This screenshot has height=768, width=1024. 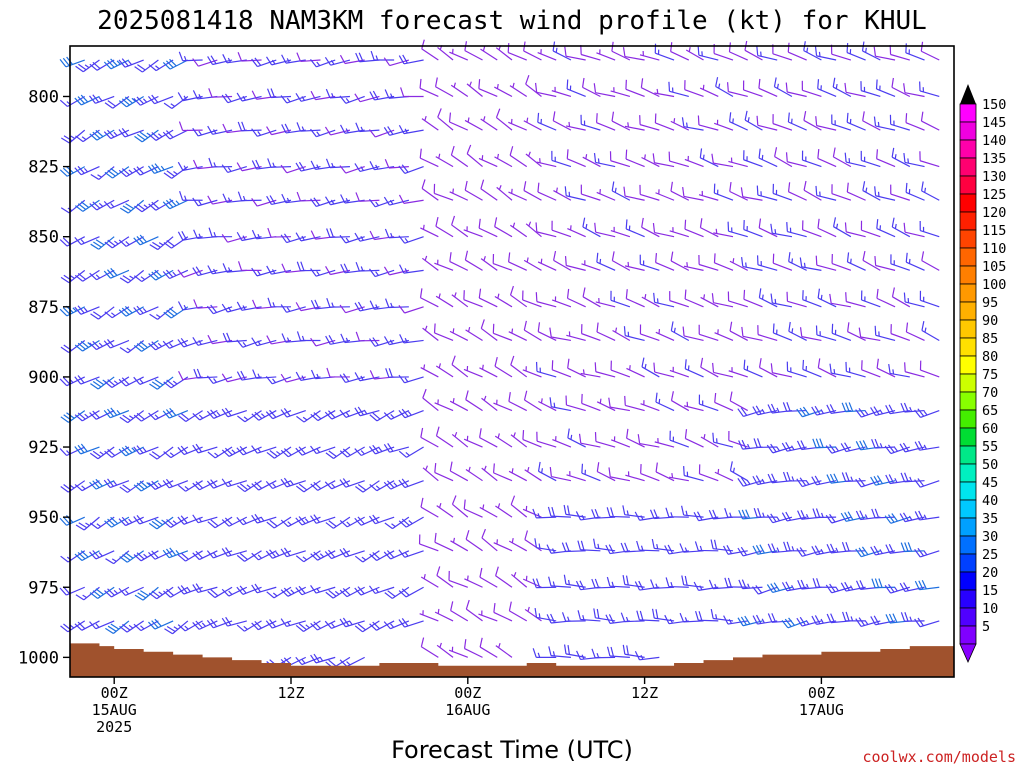 What do you see at coordinates (990, 321) in the screenshot?
I see `colorbar-label: 90` at bounding box center [990, 321].